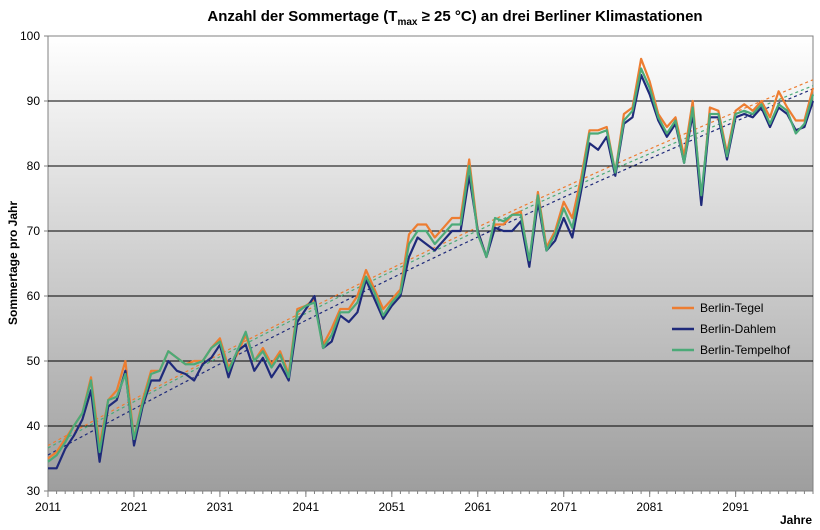  Describe the element at coordinates (735, 507) in the screenshot. I see `x-tick-label: 2091` at that location.